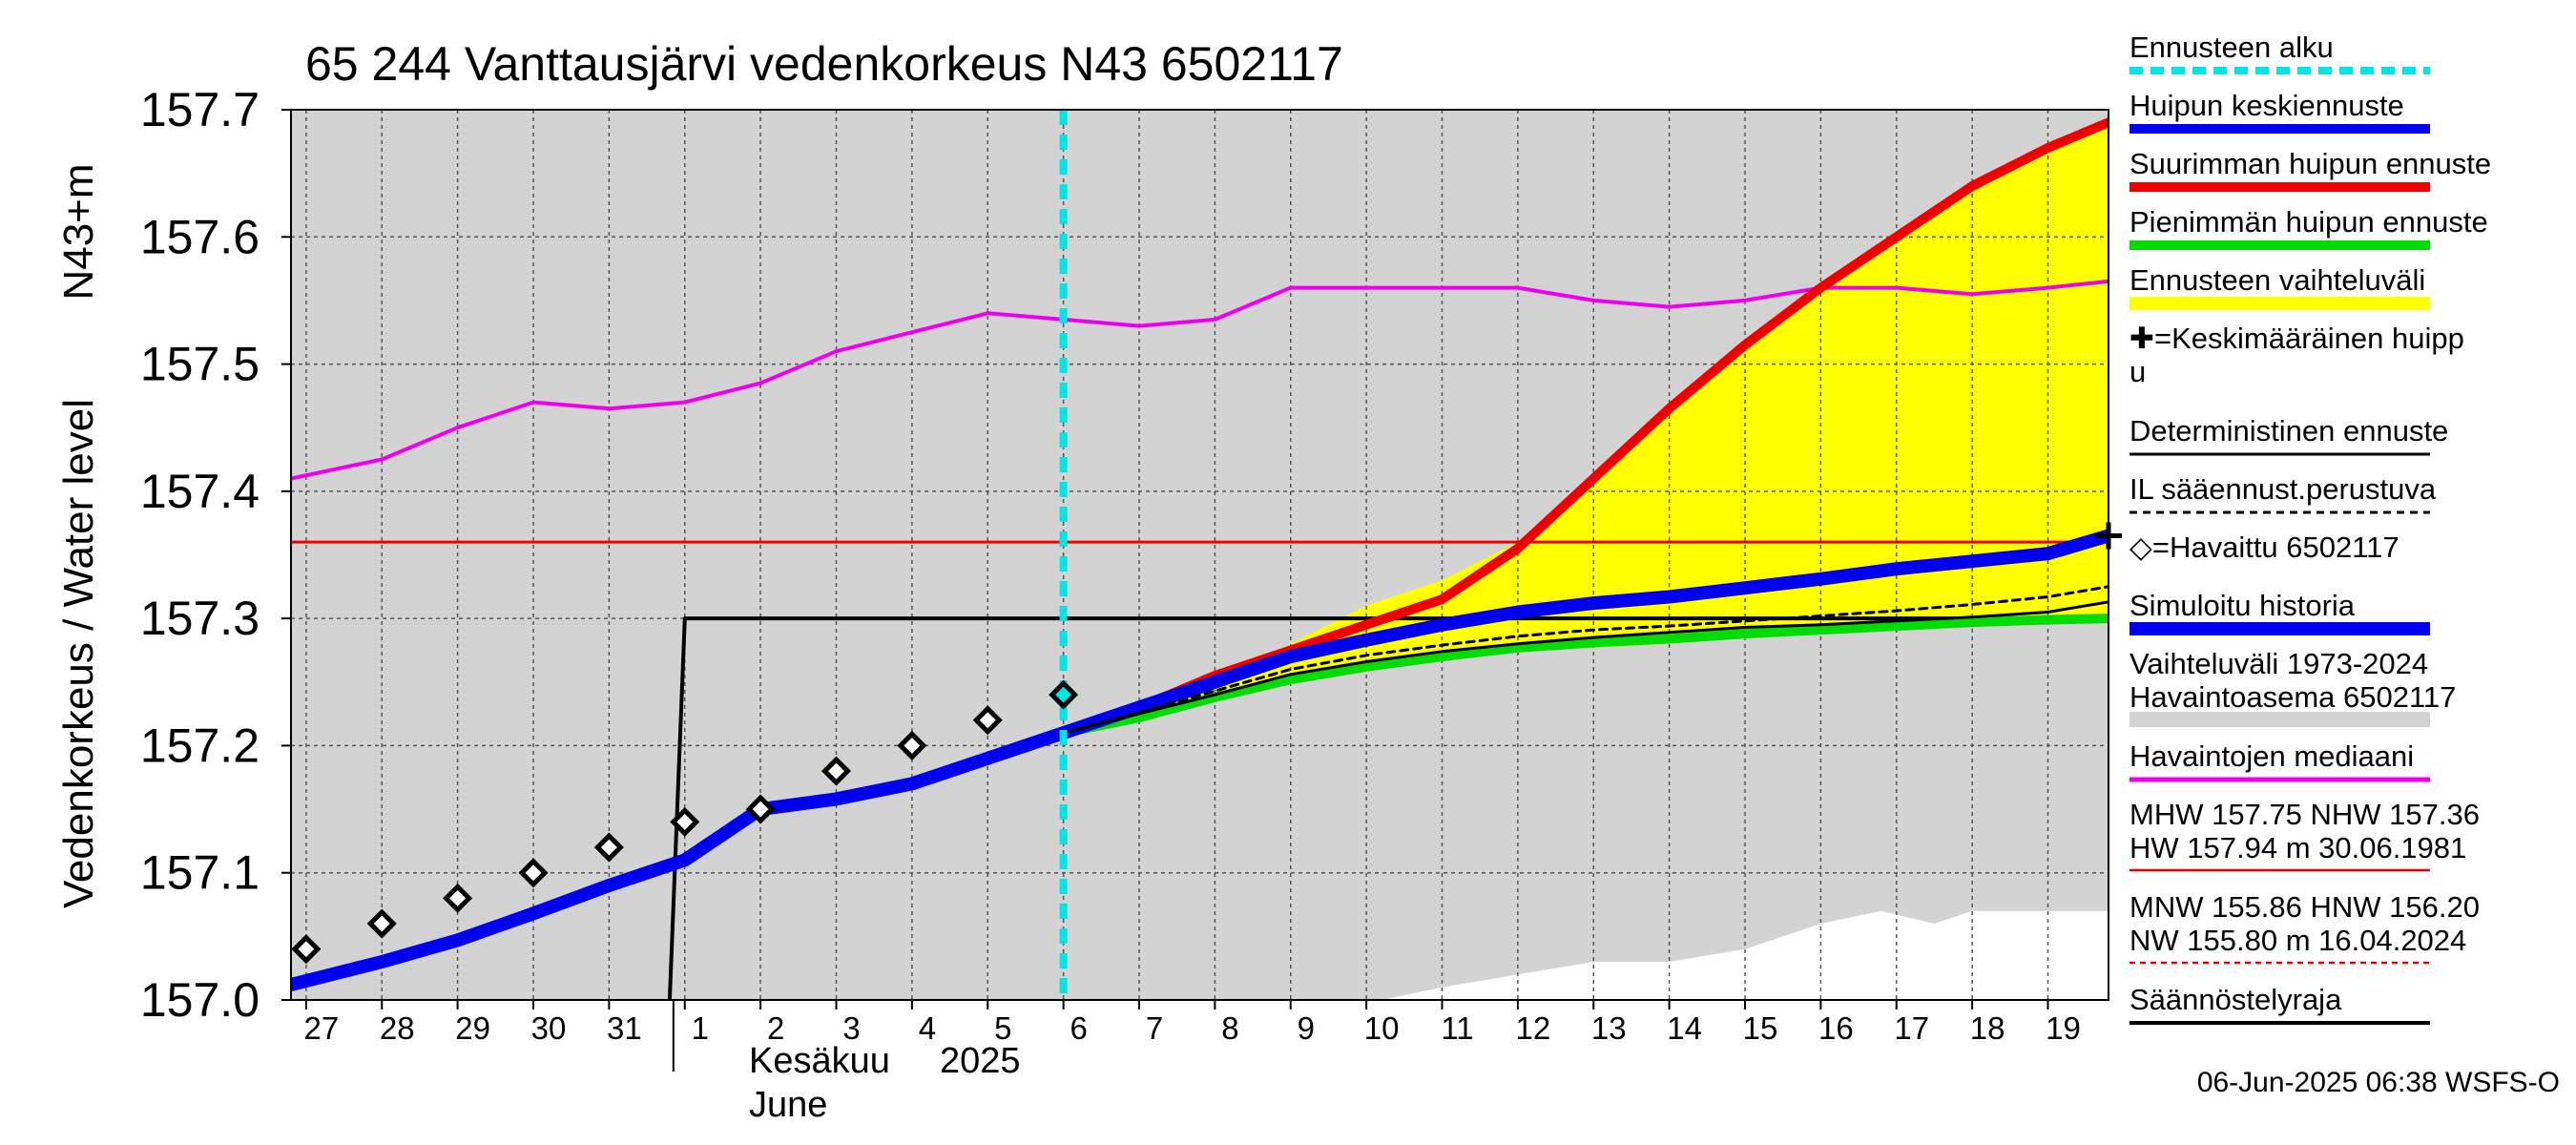  Describe the element at coordinates (700, 1028) in the screenshot. I see `x-tick-label: 1` at that location.